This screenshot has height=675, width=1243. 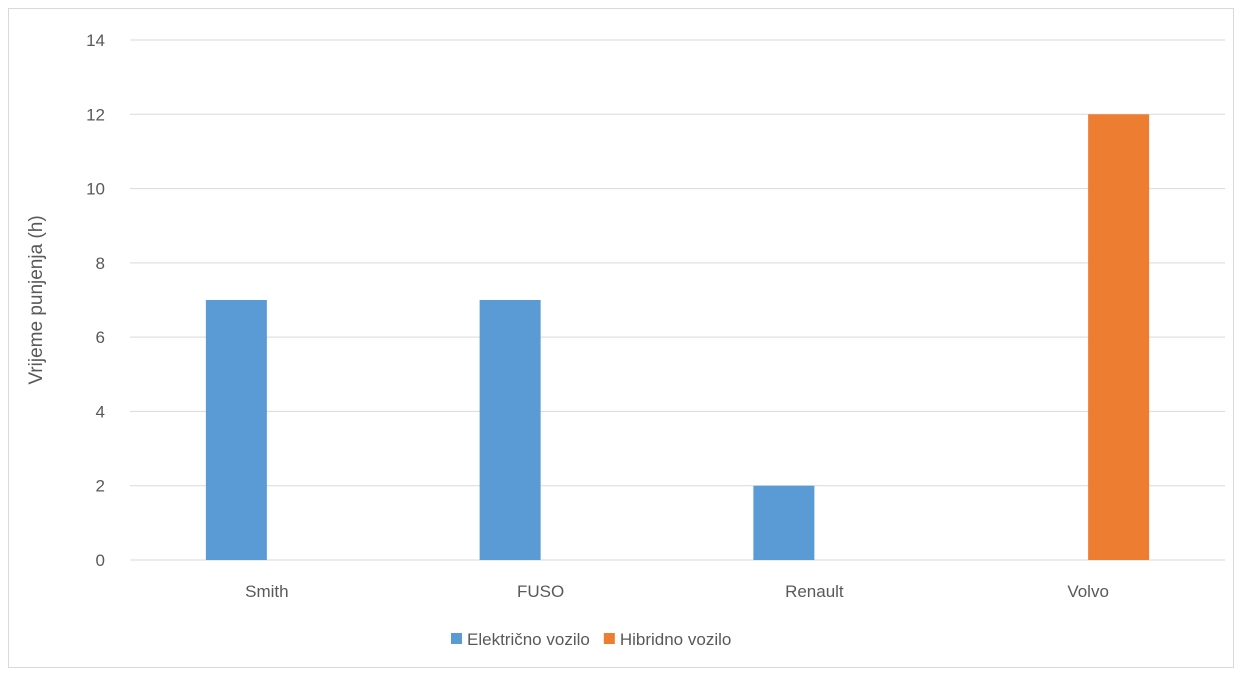 What do you see at coordinates (100, 337) in the screenshot?
I see `y-tick-label: 6` at bounding box center [100, 337].